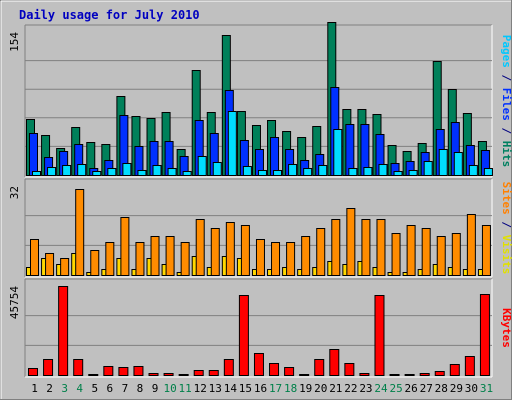 This screenshot has height=400, width=512. I want to click on x-tick-label: 5, so click(94, 388).